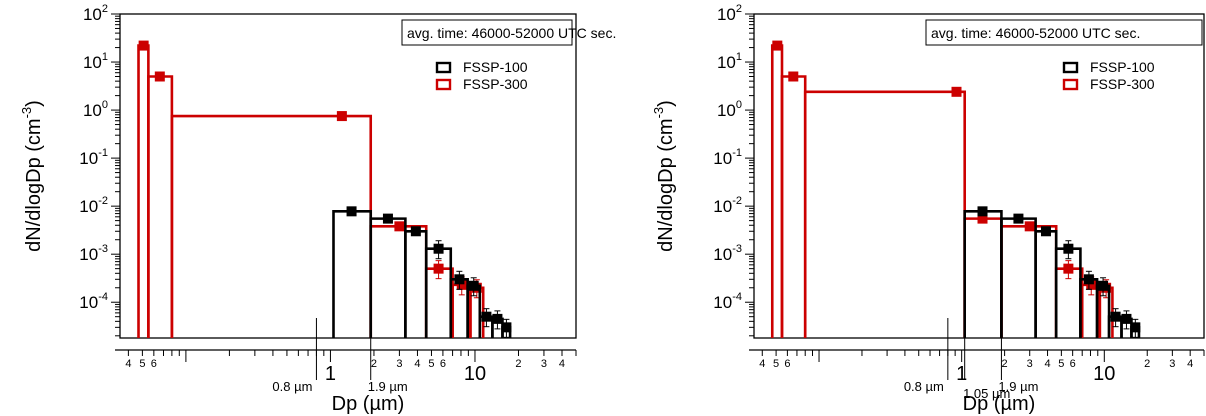 The height and width of the screenshot is (416, 1206). Describe the element at coordinates (739, 9) in the screenshot. I see `y-tick-exponent: 2` at that location.